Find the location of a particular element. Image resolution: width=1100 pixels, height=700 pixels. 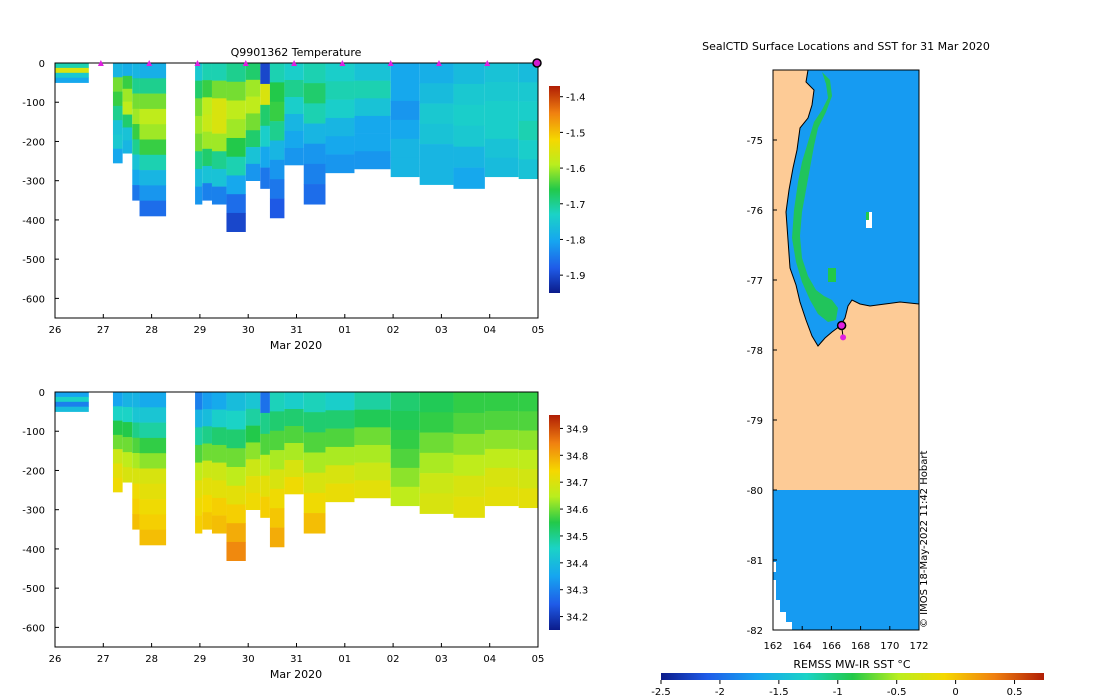

sst-colorbar-tick-label: -1.5 is located at coordinates (779, 692).